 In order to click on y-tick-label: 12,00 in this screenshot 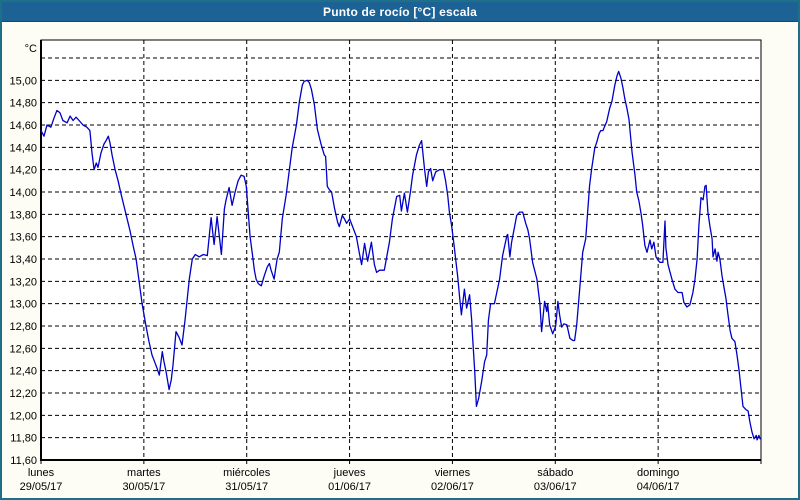, I will do `click(23, 416)`.